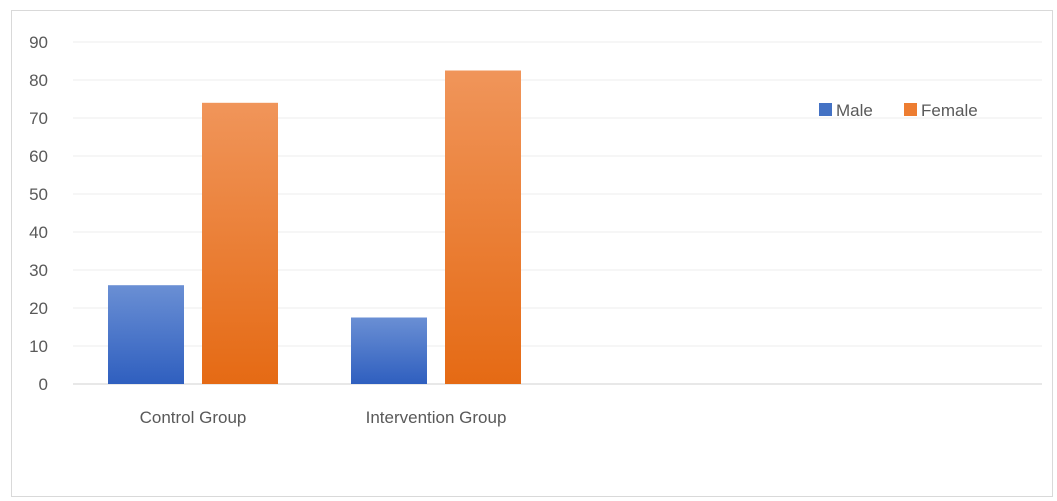 This screenshot has width=1057, height=501. Describe the element at coordinates (38, 80) in the screenshot. I see `y-tick-label: 80` at that location.